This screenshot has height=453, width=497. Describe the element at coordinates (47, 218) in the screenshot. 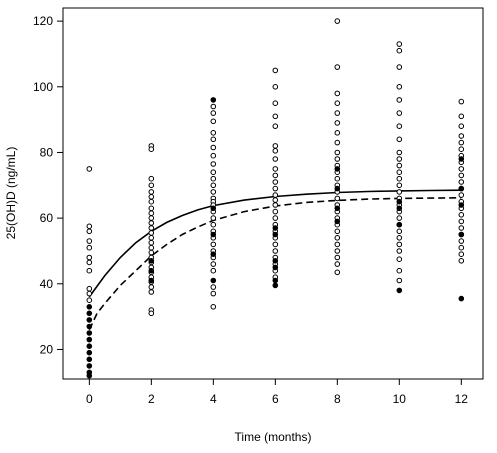

I see `y-tick-label: 60` at that location.